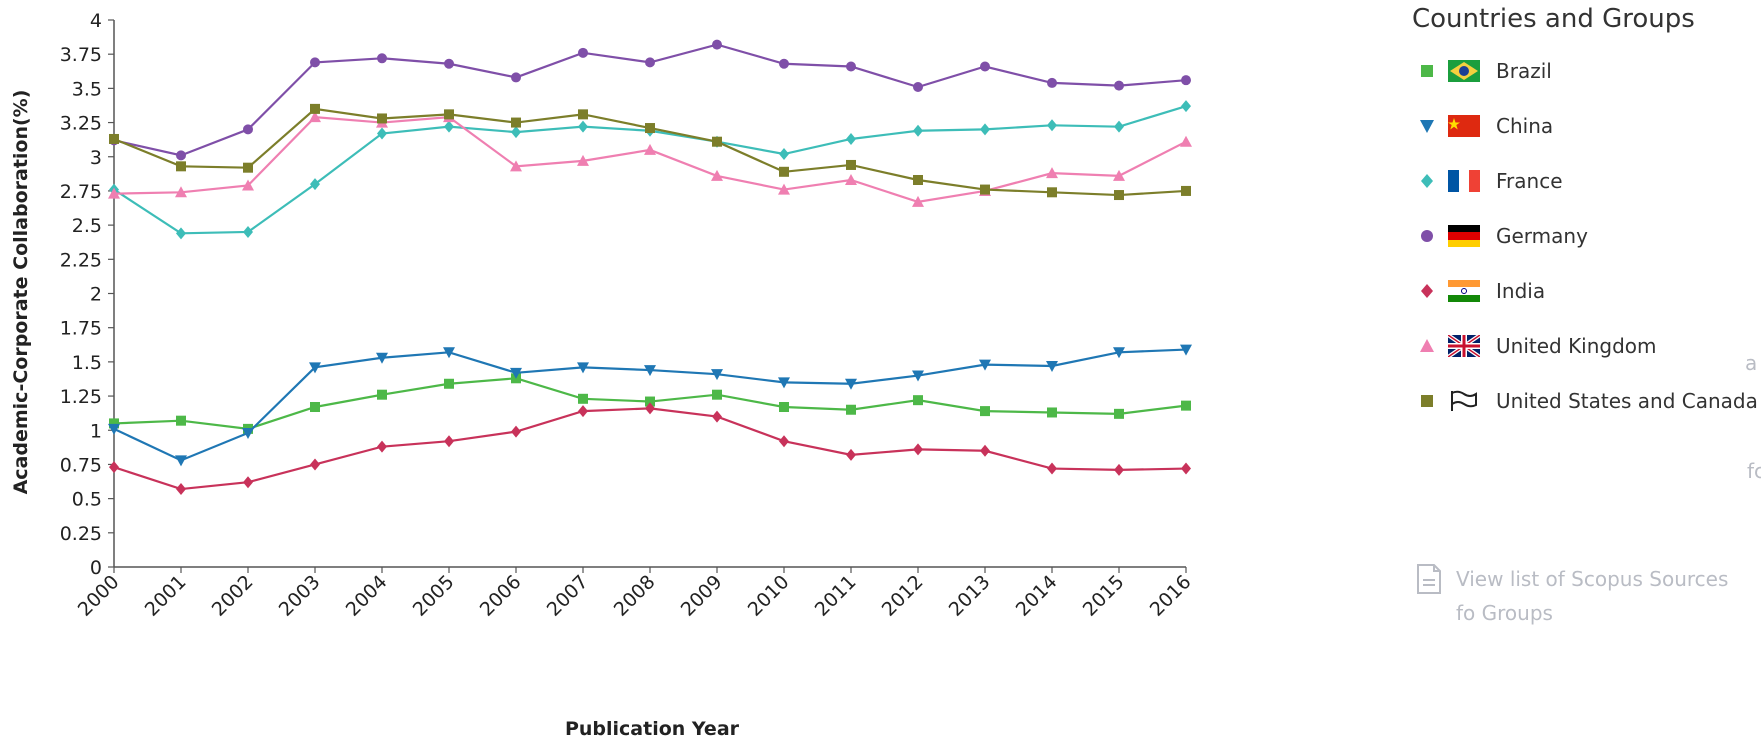 The width and height of the screenshot is (1761, 739). Describe the element at coordinates (1542, 236) in the screenshot. I see `legend-label: Germany` at that location.